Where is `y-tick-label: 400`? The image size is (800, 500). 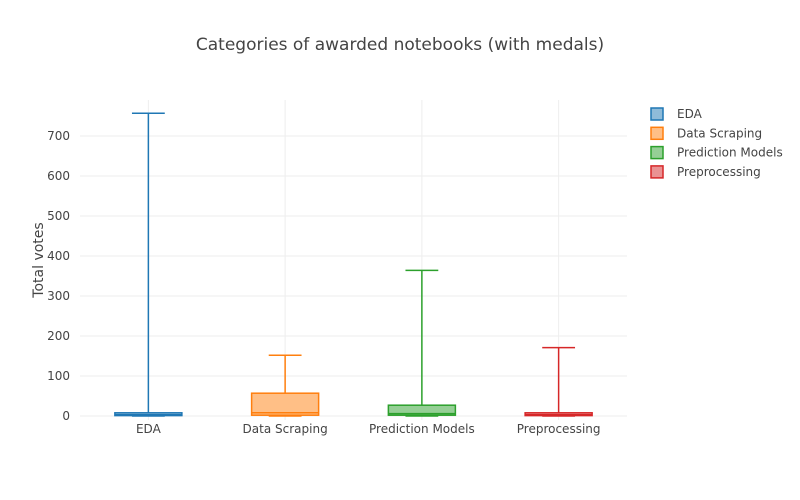 y-tick-label: 400 is located at coordinates (58, 256).